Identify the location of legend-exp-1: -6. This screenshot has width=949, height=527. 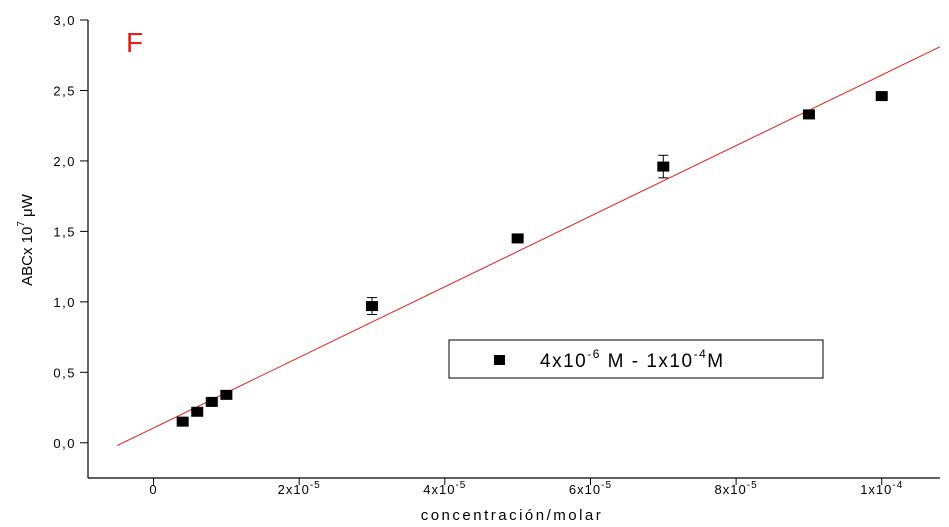
(594, 354).